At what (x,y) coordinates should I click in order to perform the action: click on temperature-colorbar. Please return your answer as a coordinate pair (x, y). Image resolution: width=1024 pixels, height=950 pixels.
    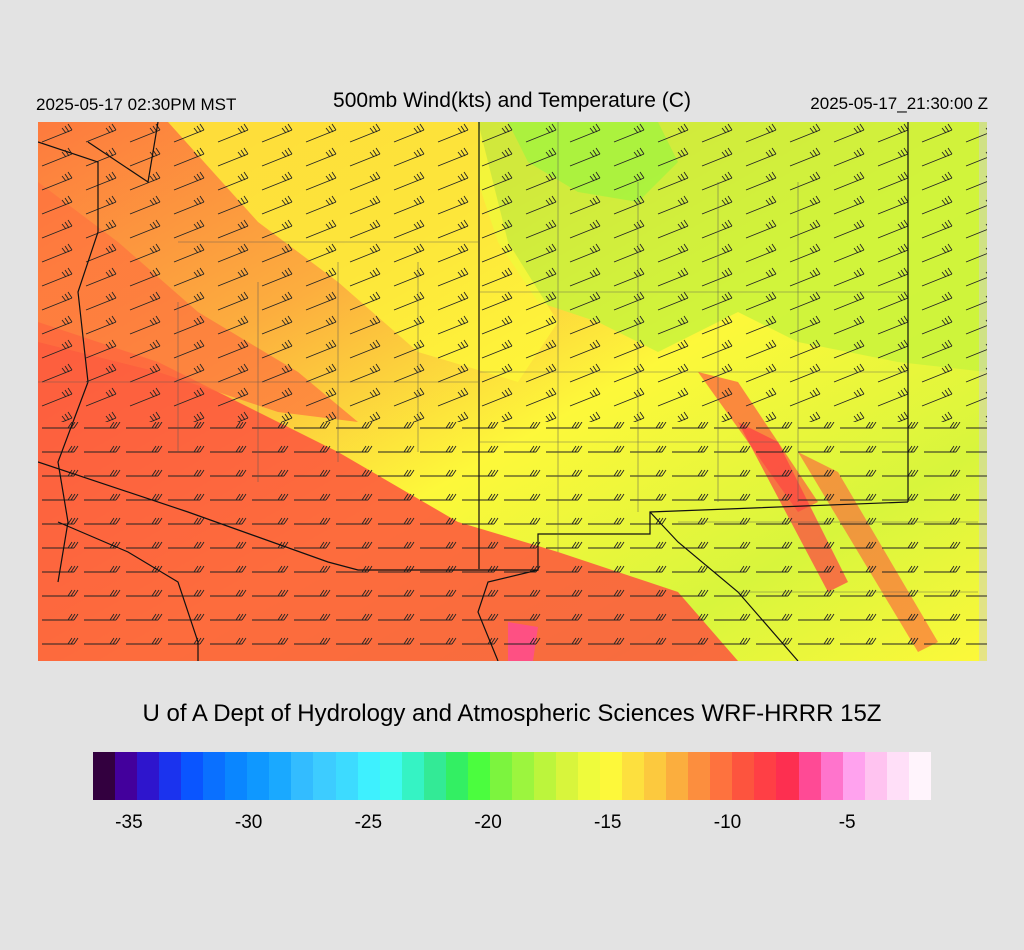
    Looking at the image, I should click on (512, 776).